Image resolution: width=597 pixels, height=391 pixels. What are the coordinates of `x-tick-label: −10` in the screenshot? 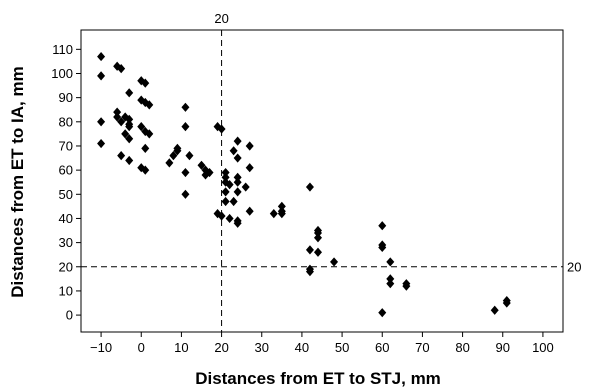 It's located at (101, 347).